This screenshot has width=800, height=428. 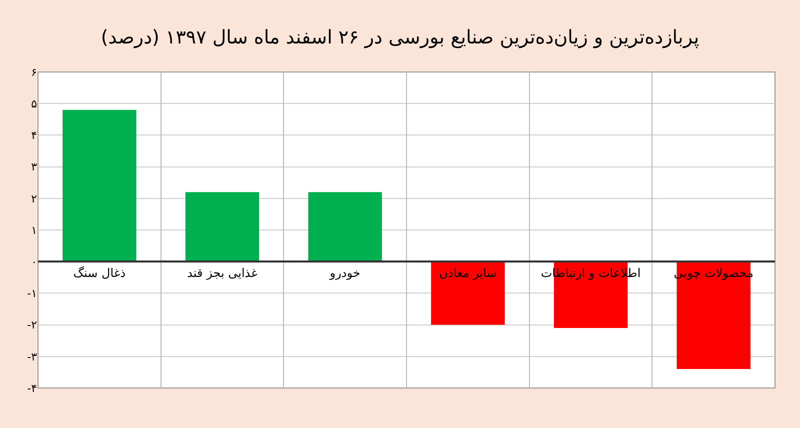 I want to click on y-tick-label: ۵, so click(x=34, y=103).